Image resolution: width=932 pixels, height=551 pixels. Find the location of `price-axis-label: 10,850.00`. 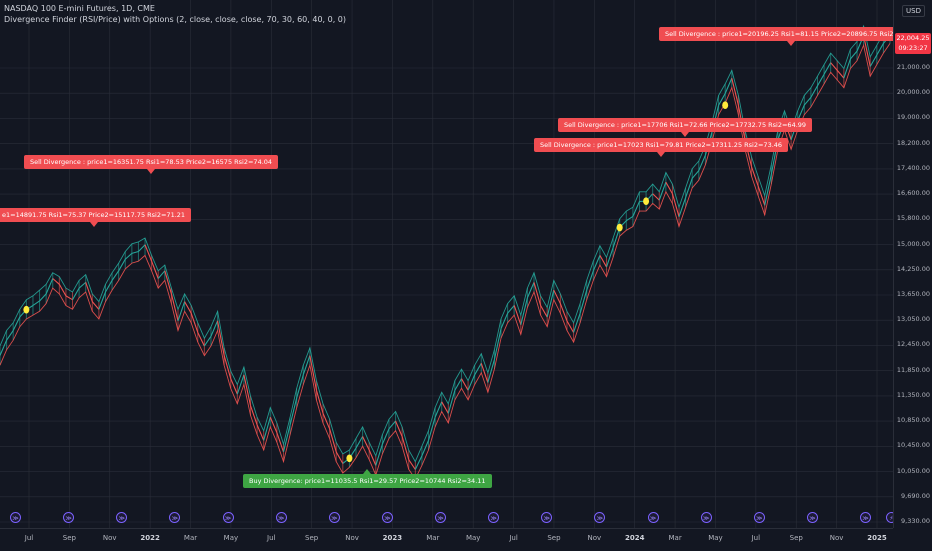

price-axis-label: 10,850.00 is located at coordinates (913, 420).